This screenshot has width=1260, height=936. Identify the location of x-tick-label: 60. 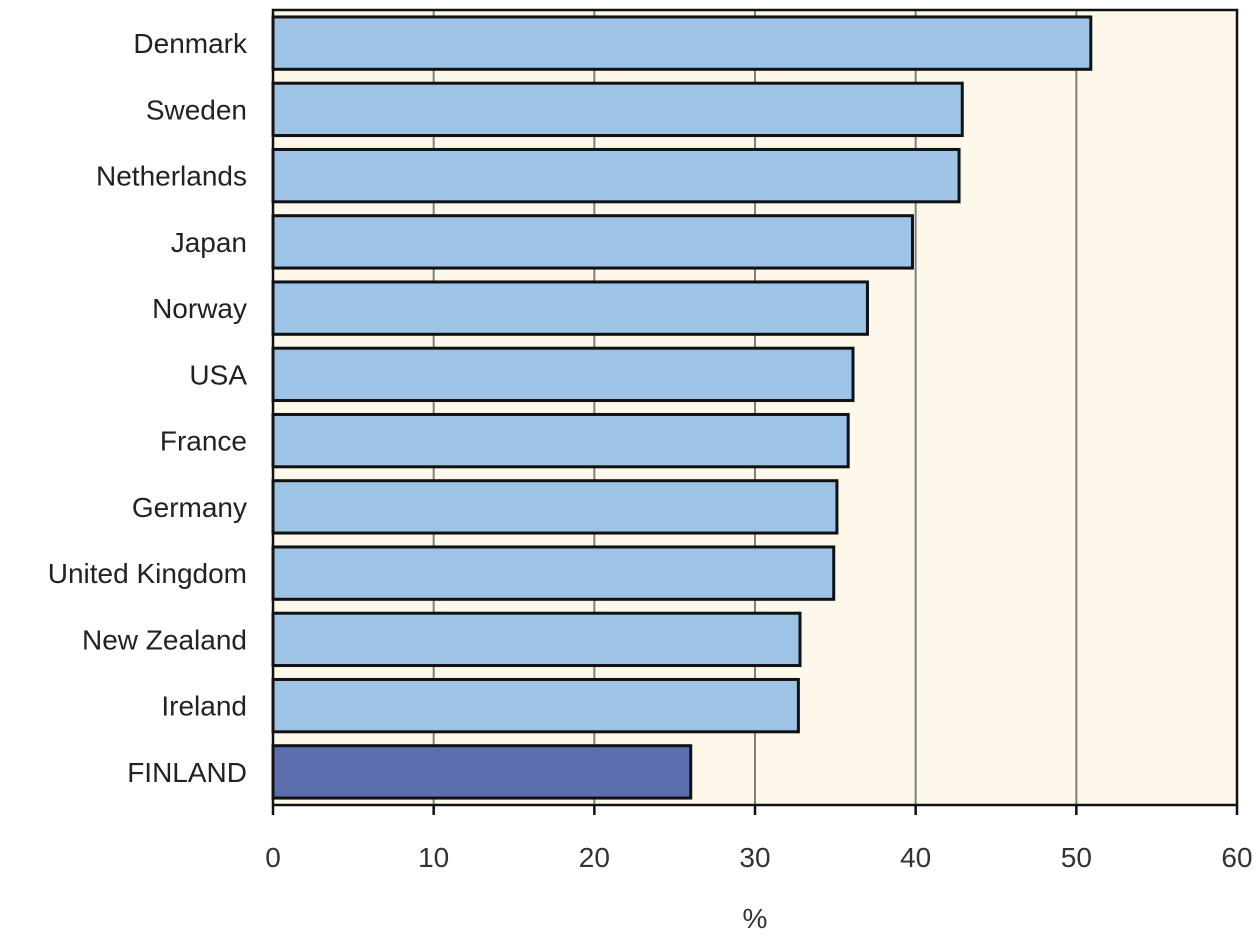
(1236, 857).